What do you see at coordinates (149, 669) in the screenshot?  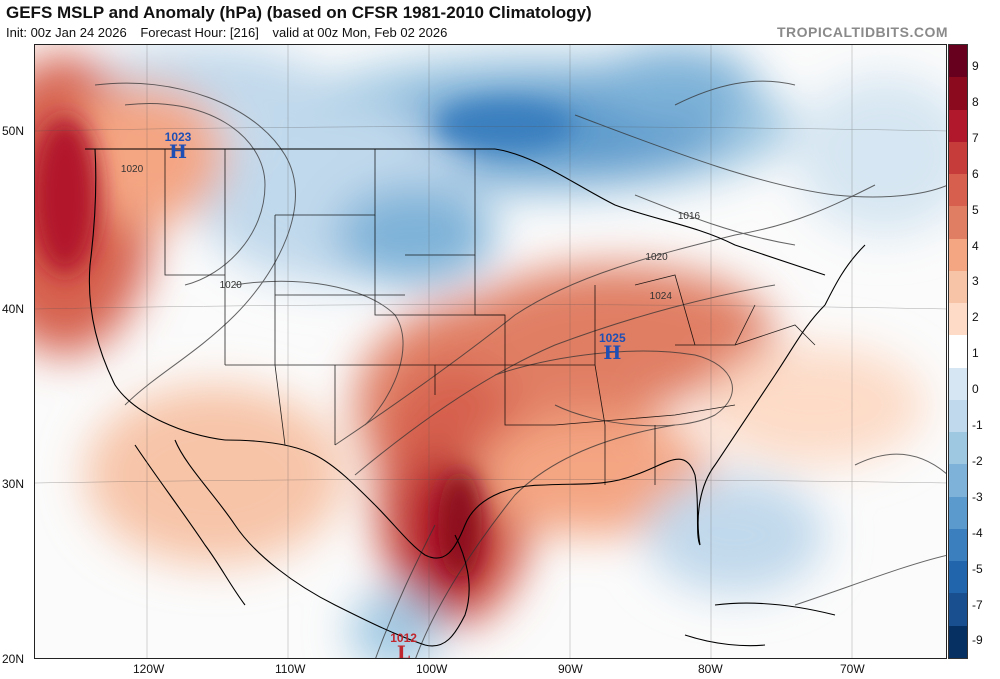 I see `lon-label-120w: 120W` at bounding box center [149, 669].